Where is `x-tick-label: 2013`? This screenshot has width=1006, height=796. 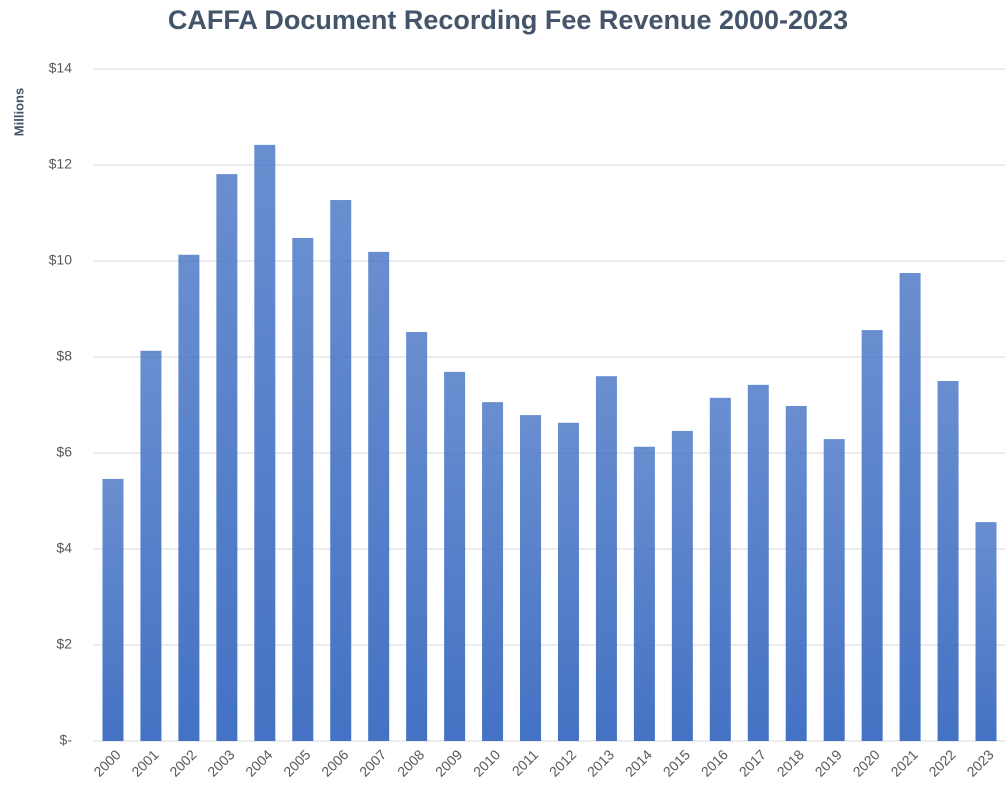 x-tick-label: 2013 is located at coordinates (600, 762).